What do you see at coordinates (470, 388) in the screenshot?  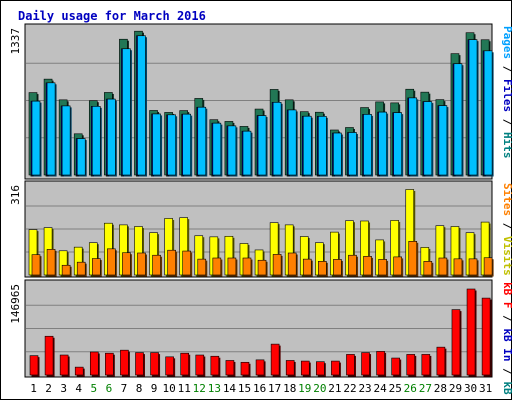 I see `day-tick-label: 30` at bounding box center [470, 388].